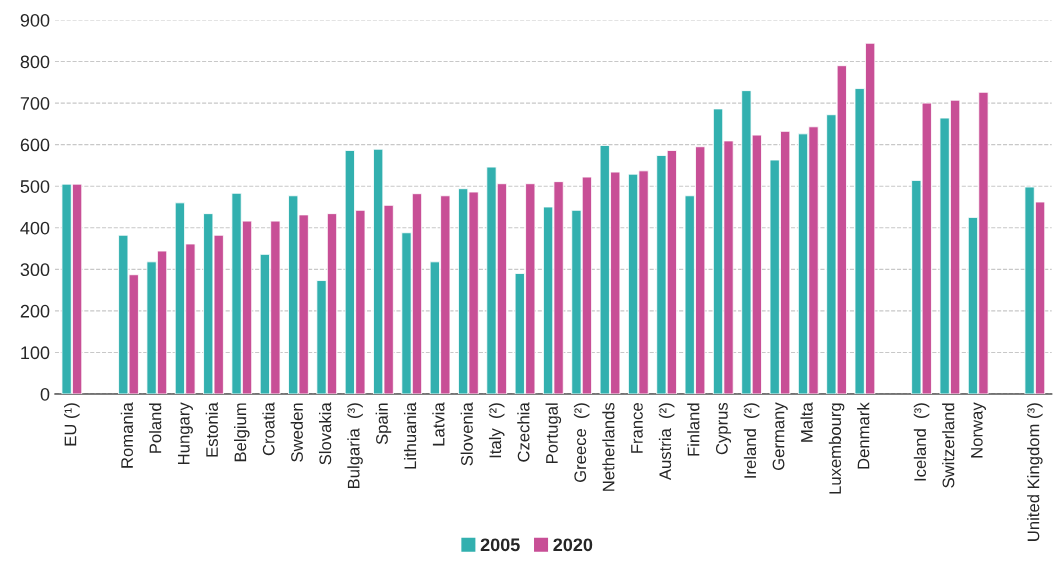  I want to click on x-tick-label: Portugal, so click(553, 433).